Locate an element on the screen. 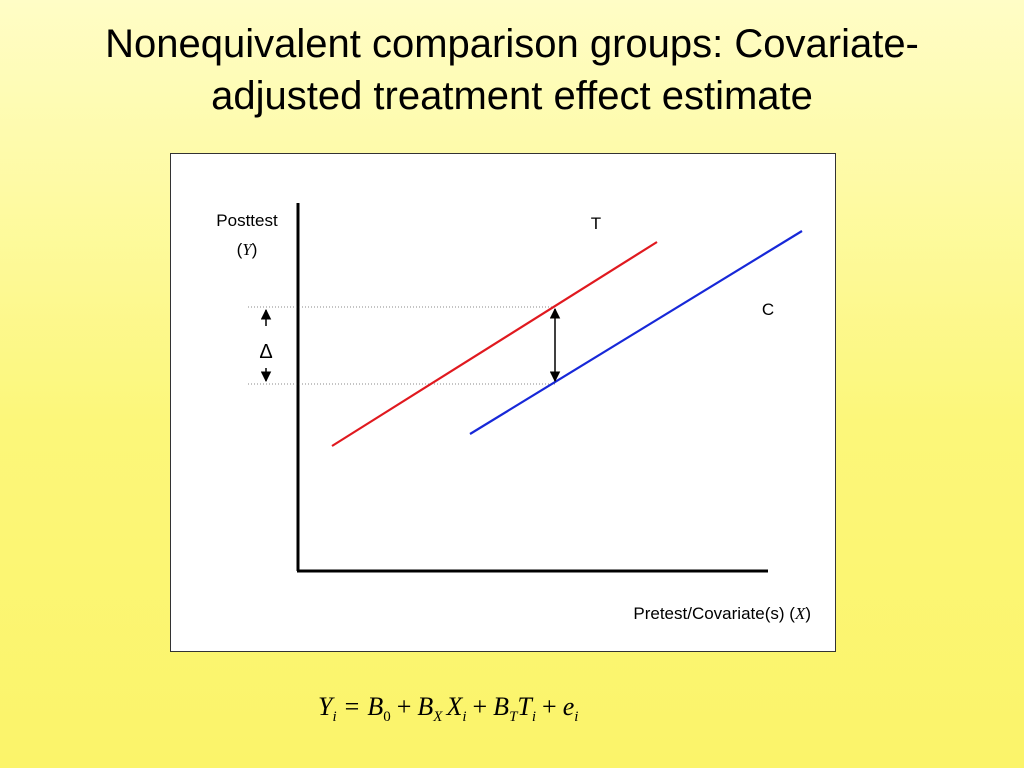  delta-label: Δ is located at coordinates (265, 352).